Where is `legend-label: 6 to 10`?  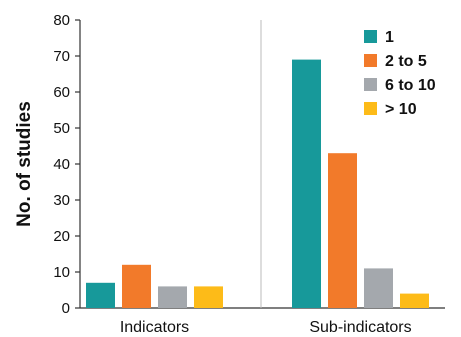
legend-label: 6 to 10 is located at coordinates (410, 85).